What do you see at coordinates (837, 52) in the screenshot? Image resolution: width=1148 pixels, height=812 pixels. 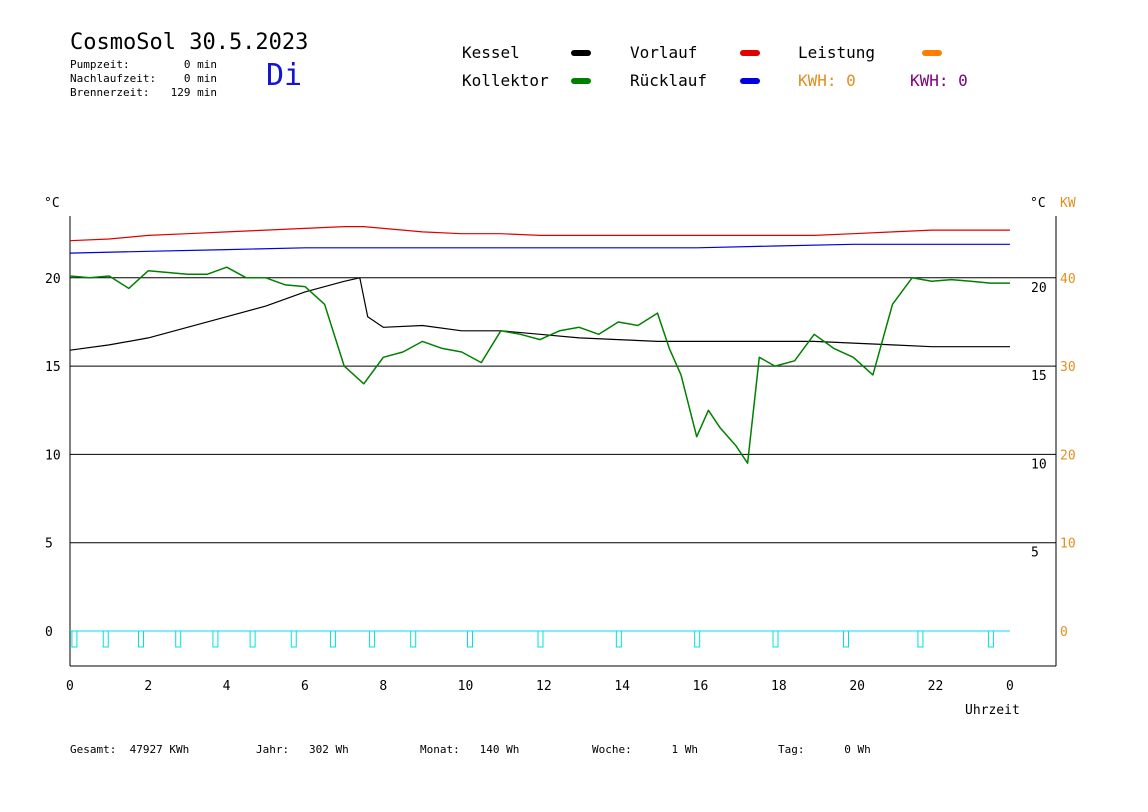 I see `legend-leistung: Leistung` at bounding box center [837, 52].